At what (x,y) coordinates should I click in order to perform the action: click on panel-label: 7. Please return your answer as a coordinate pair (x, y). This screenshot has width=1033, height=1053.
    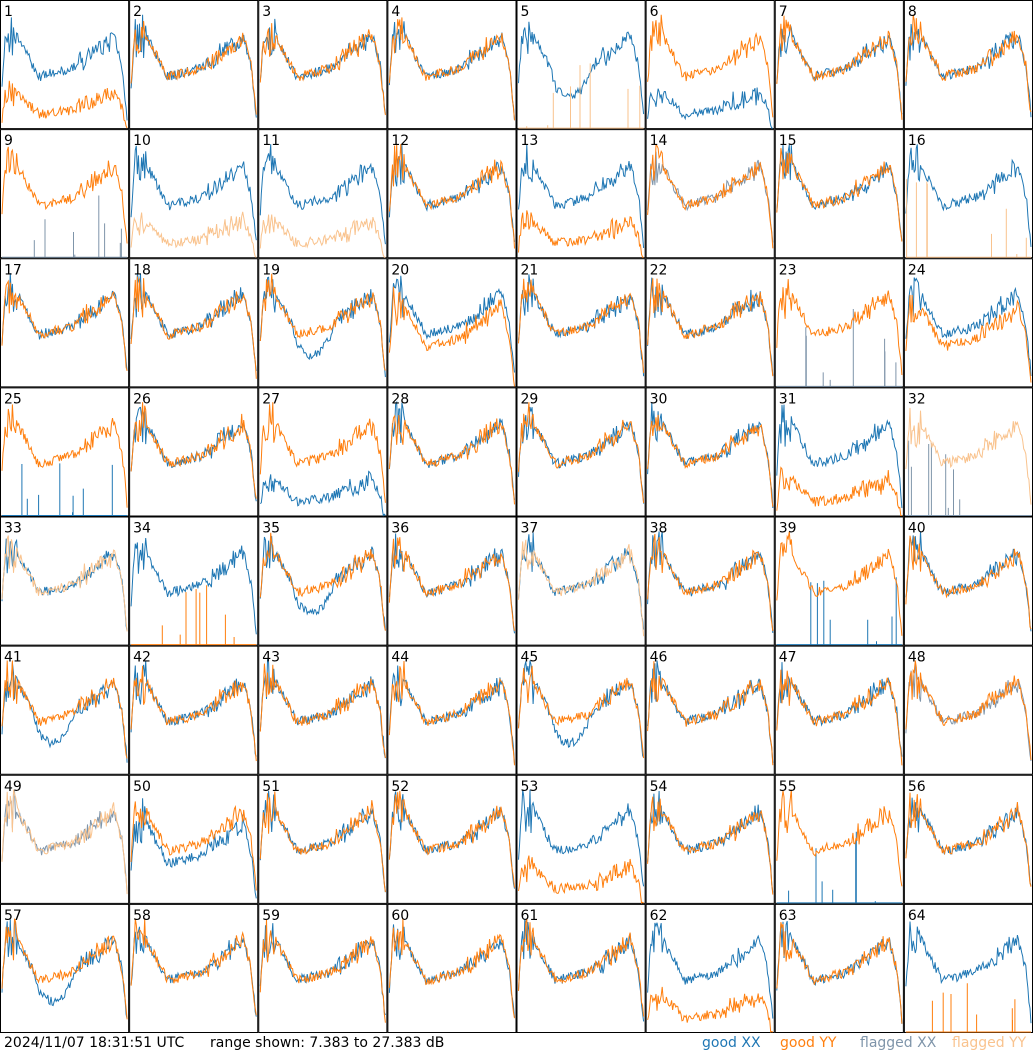
    Looking at the image, I should click on (783, 12).